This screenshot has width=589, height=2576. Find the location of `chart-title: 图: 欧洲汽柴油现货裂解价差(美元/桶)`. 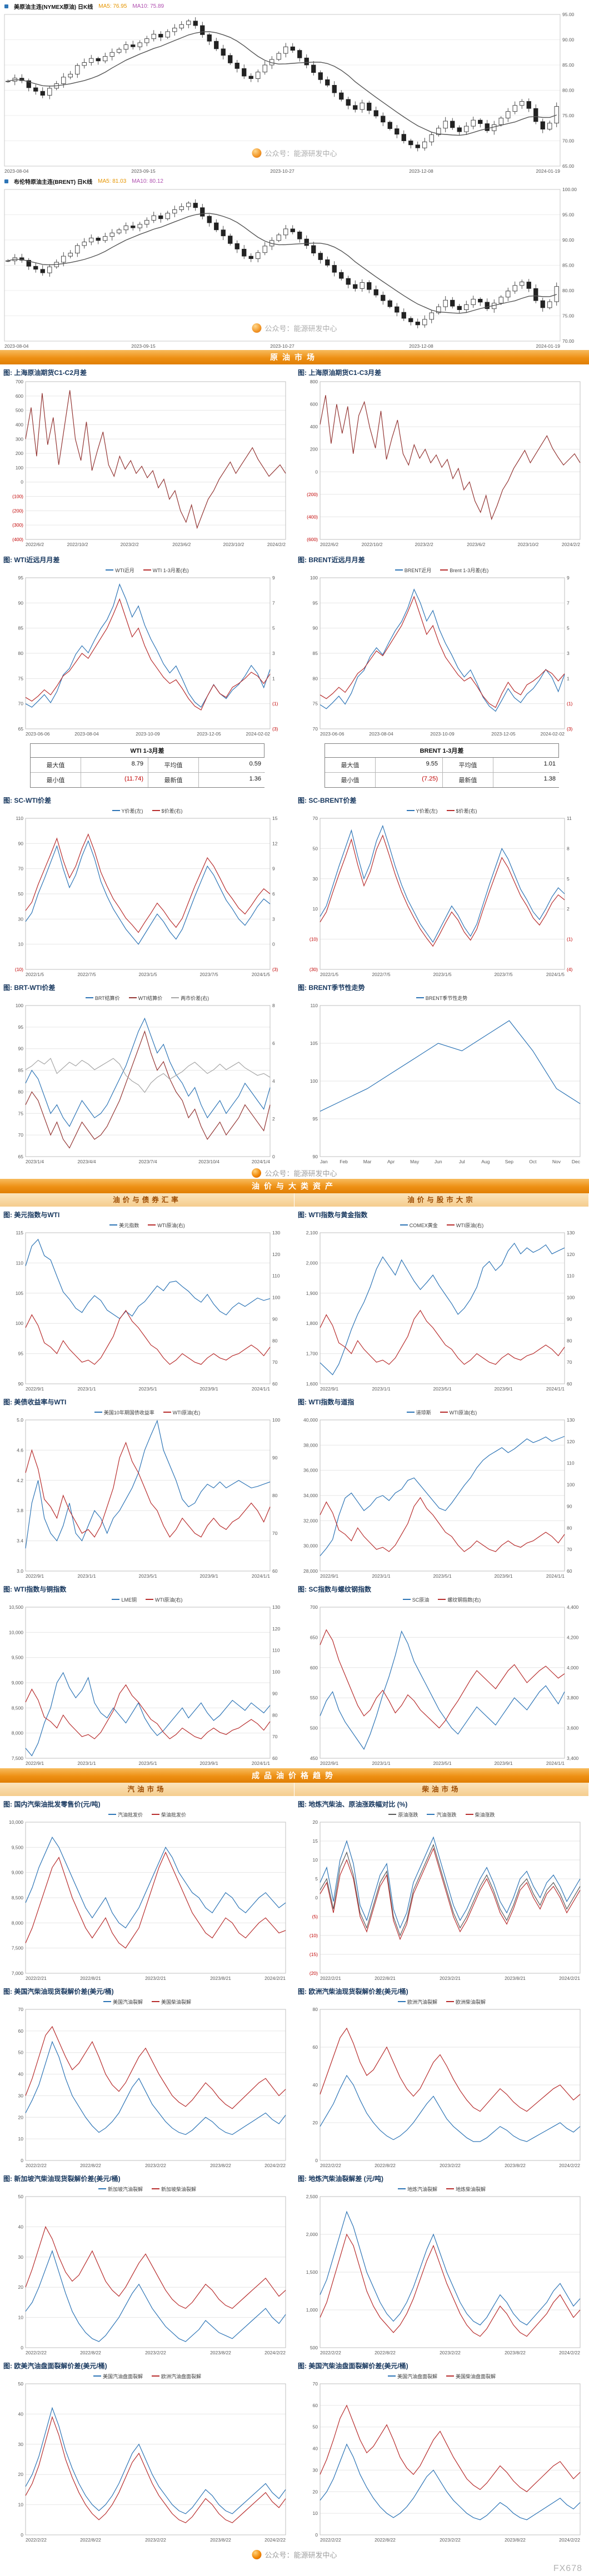

chart-title: 图: 欧洲汽柴油现货裂解价差(美元/桶) is located at coordinates (353, 1992).